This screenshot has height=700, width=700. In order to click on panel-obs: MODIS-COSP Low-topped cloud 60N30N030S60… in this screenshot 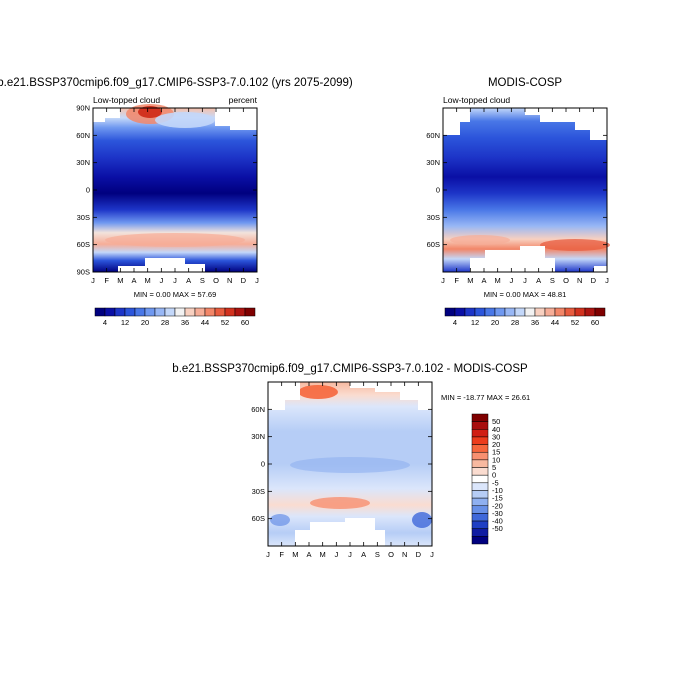, I will do `click(518, 202)`.